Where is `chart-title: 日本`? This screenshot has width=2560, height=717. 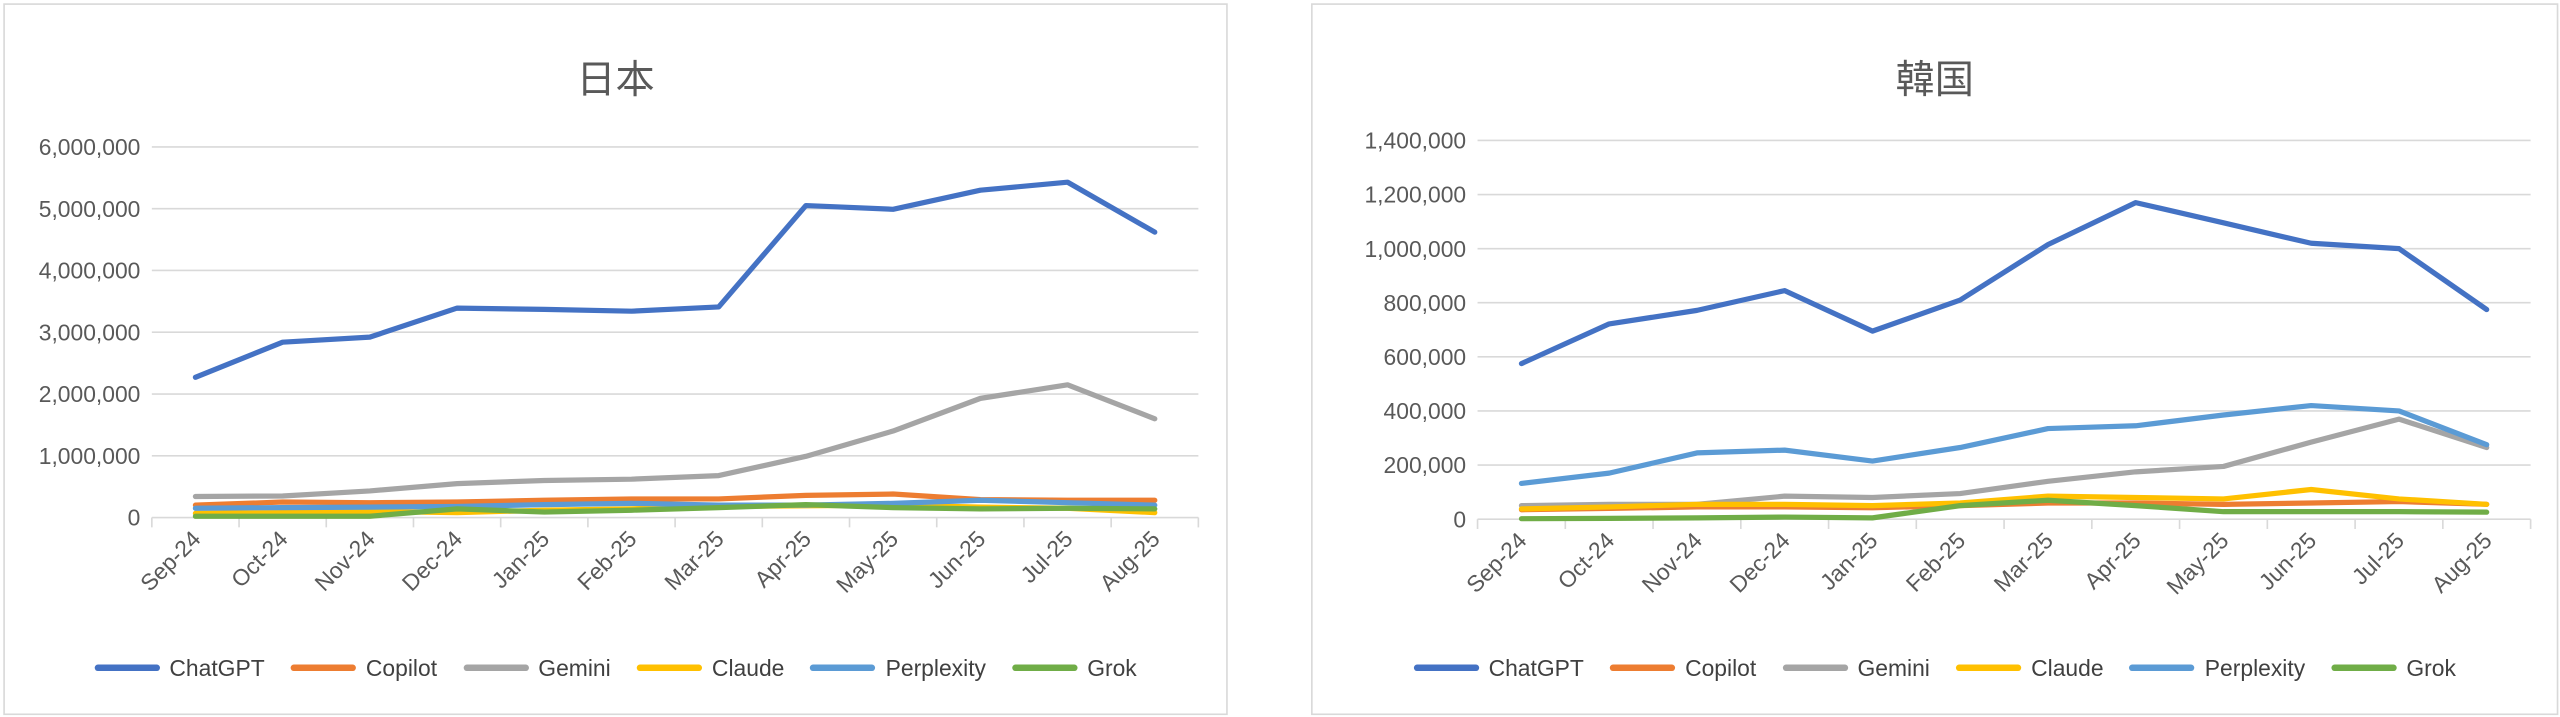
chart-title: 日本 is located at coordinates (615, 80).